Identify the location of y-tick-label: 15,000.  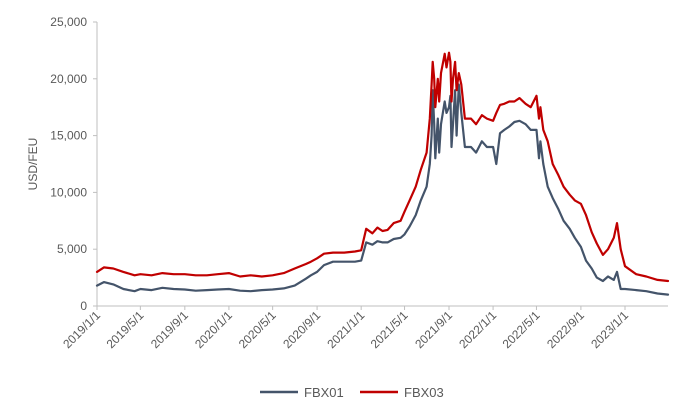
(68, 136).